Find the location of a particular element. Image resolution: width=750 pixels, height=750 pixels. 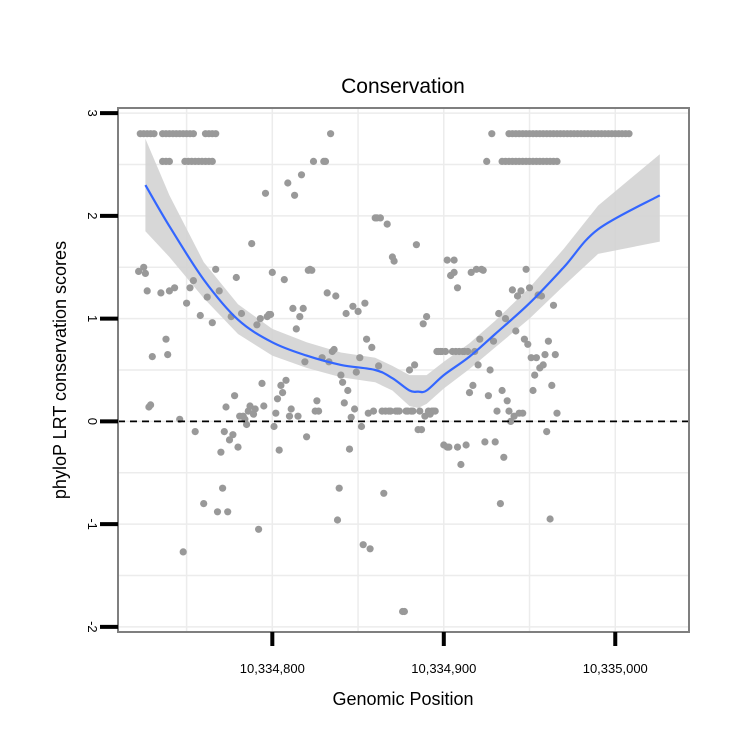

y-axis-ticks: -2 -1 0 1 2 3 is located at coordinates (101, 371).